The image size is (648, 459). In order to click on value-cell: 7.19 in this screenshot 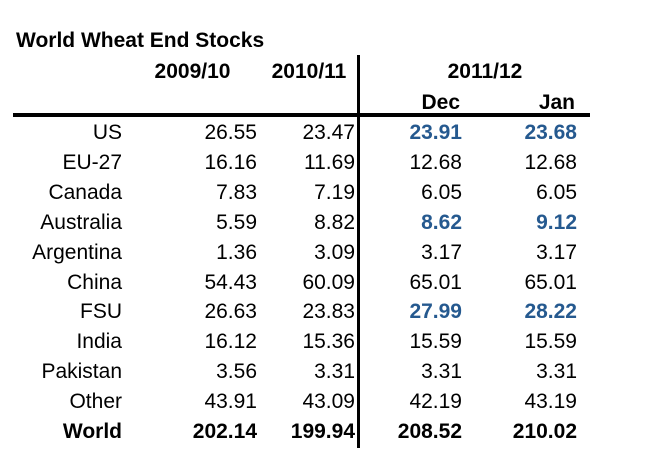, I will do `click(334, 192)`.